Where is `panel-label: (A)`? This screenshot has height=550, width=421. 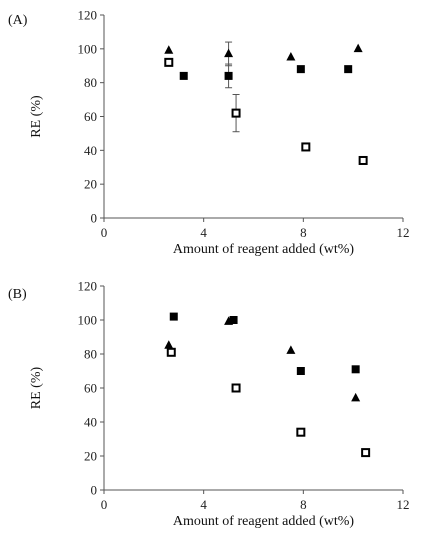
panel-label: (A) is located at coordinates (18, 20).